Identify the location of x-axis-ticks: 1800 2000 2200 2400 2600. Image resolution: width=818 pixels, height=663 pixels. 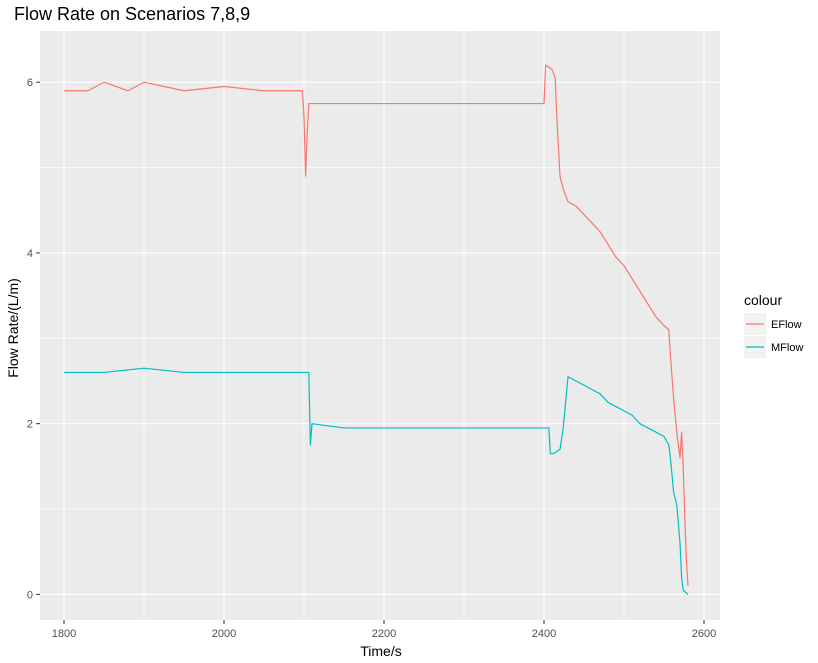
(384, 630).